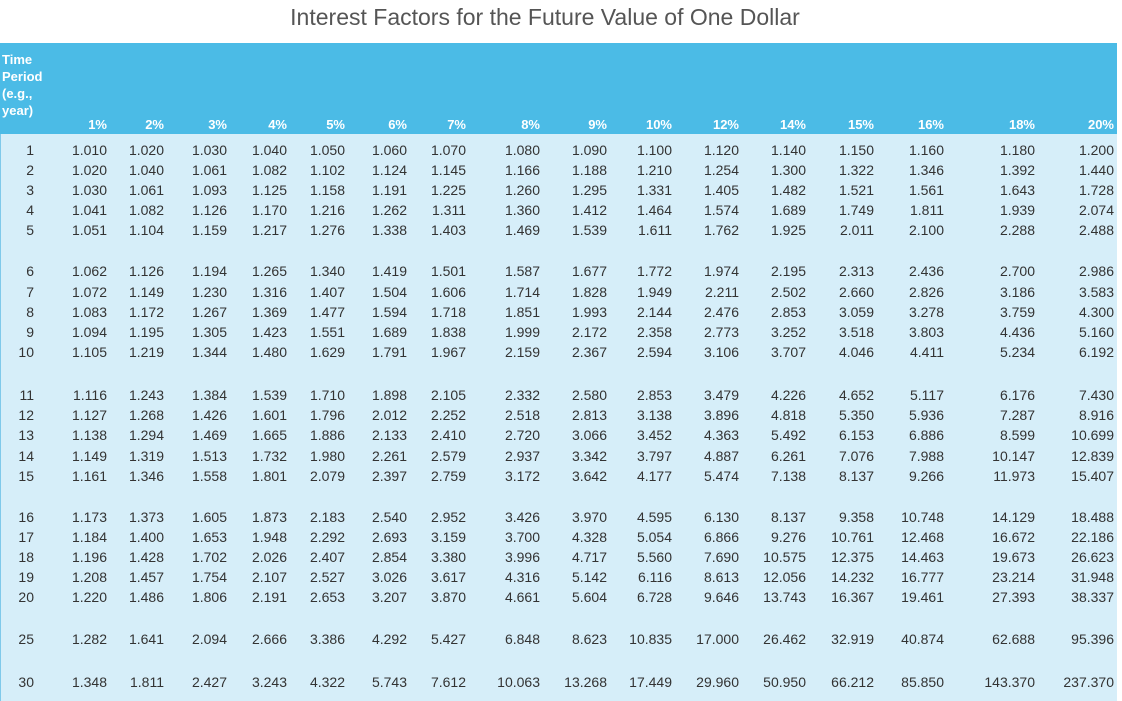  I want to click on factor-cell: 1.140, so click(788, 150).